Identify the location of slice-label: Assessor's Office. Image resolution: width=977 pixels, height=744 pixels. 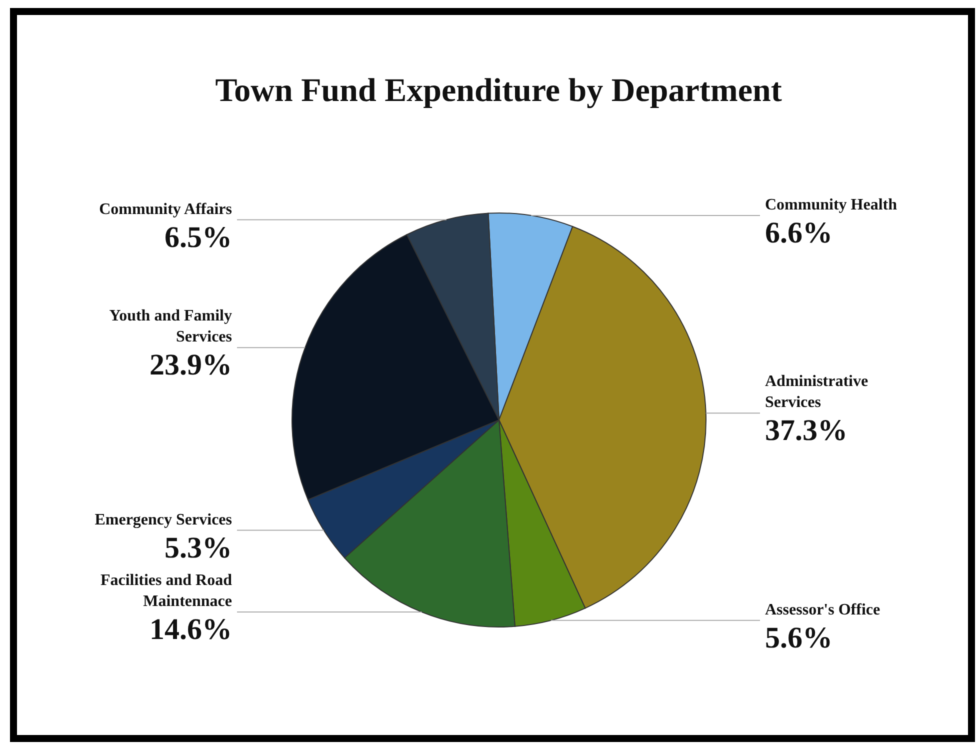
(822, 609).